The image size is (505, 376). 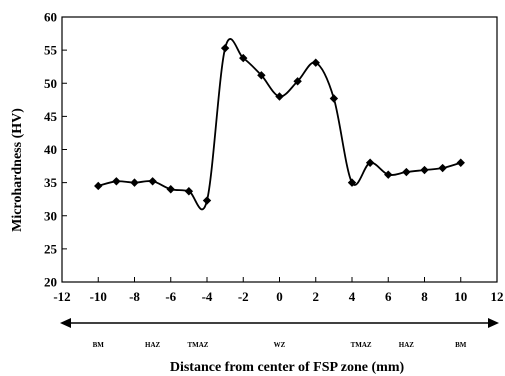 I want to click on x-axis-title: Distance from center of FSP zone (mm), so click(x=287, y=367).